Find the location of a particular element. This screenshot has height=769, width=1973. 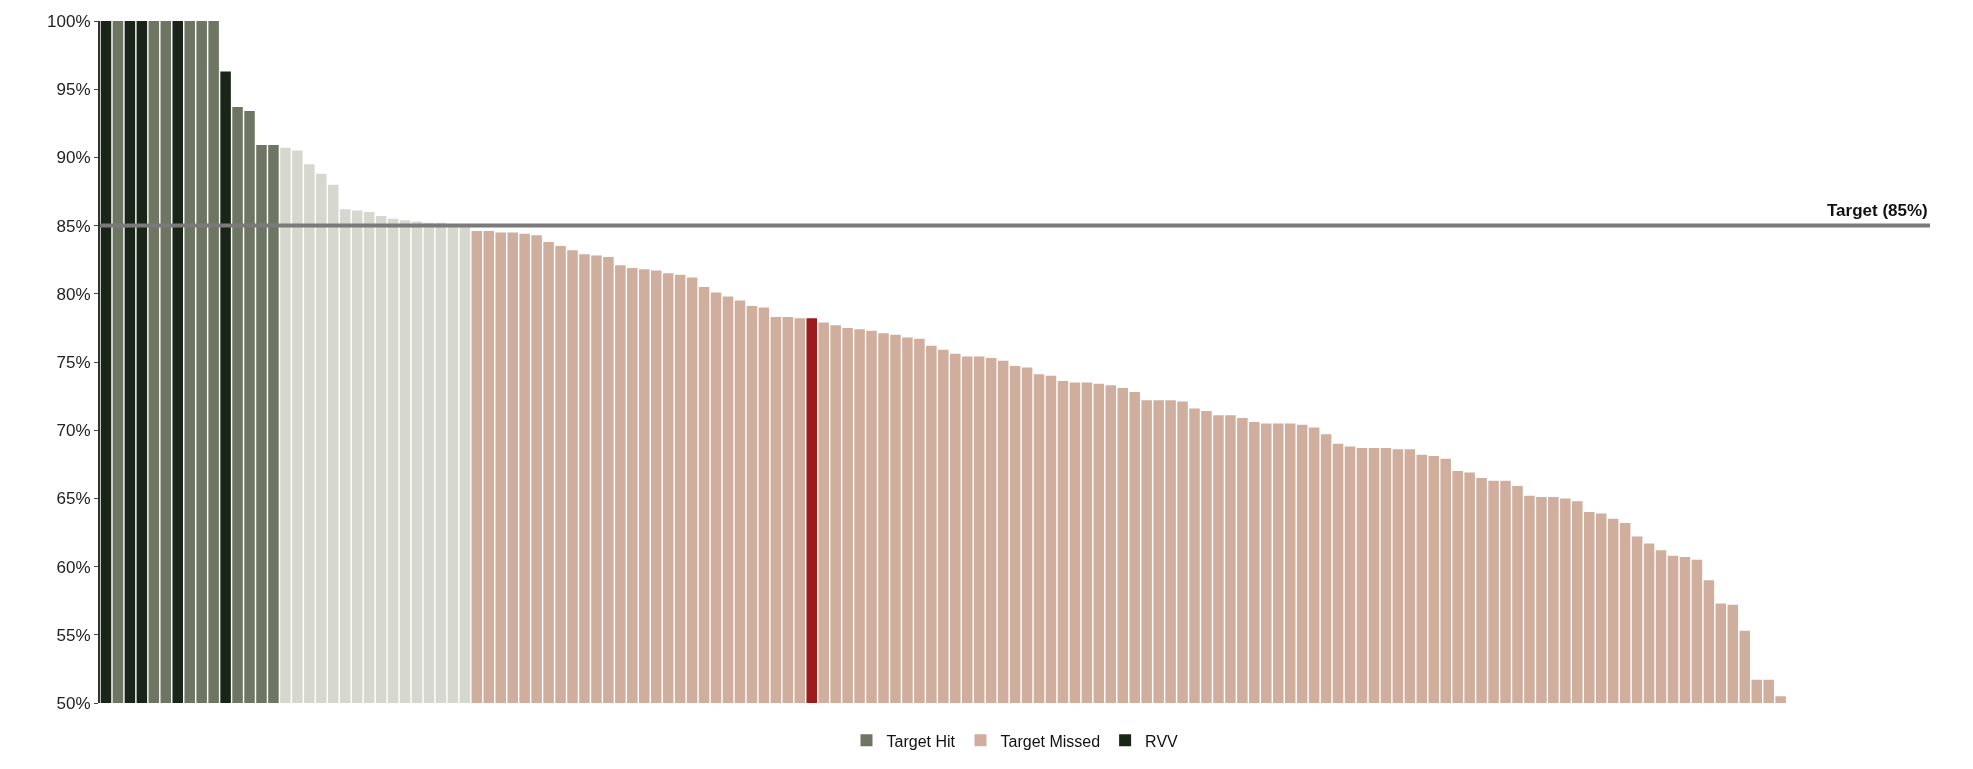

y-tick-label: 65% is located at coordinates (73, 499).